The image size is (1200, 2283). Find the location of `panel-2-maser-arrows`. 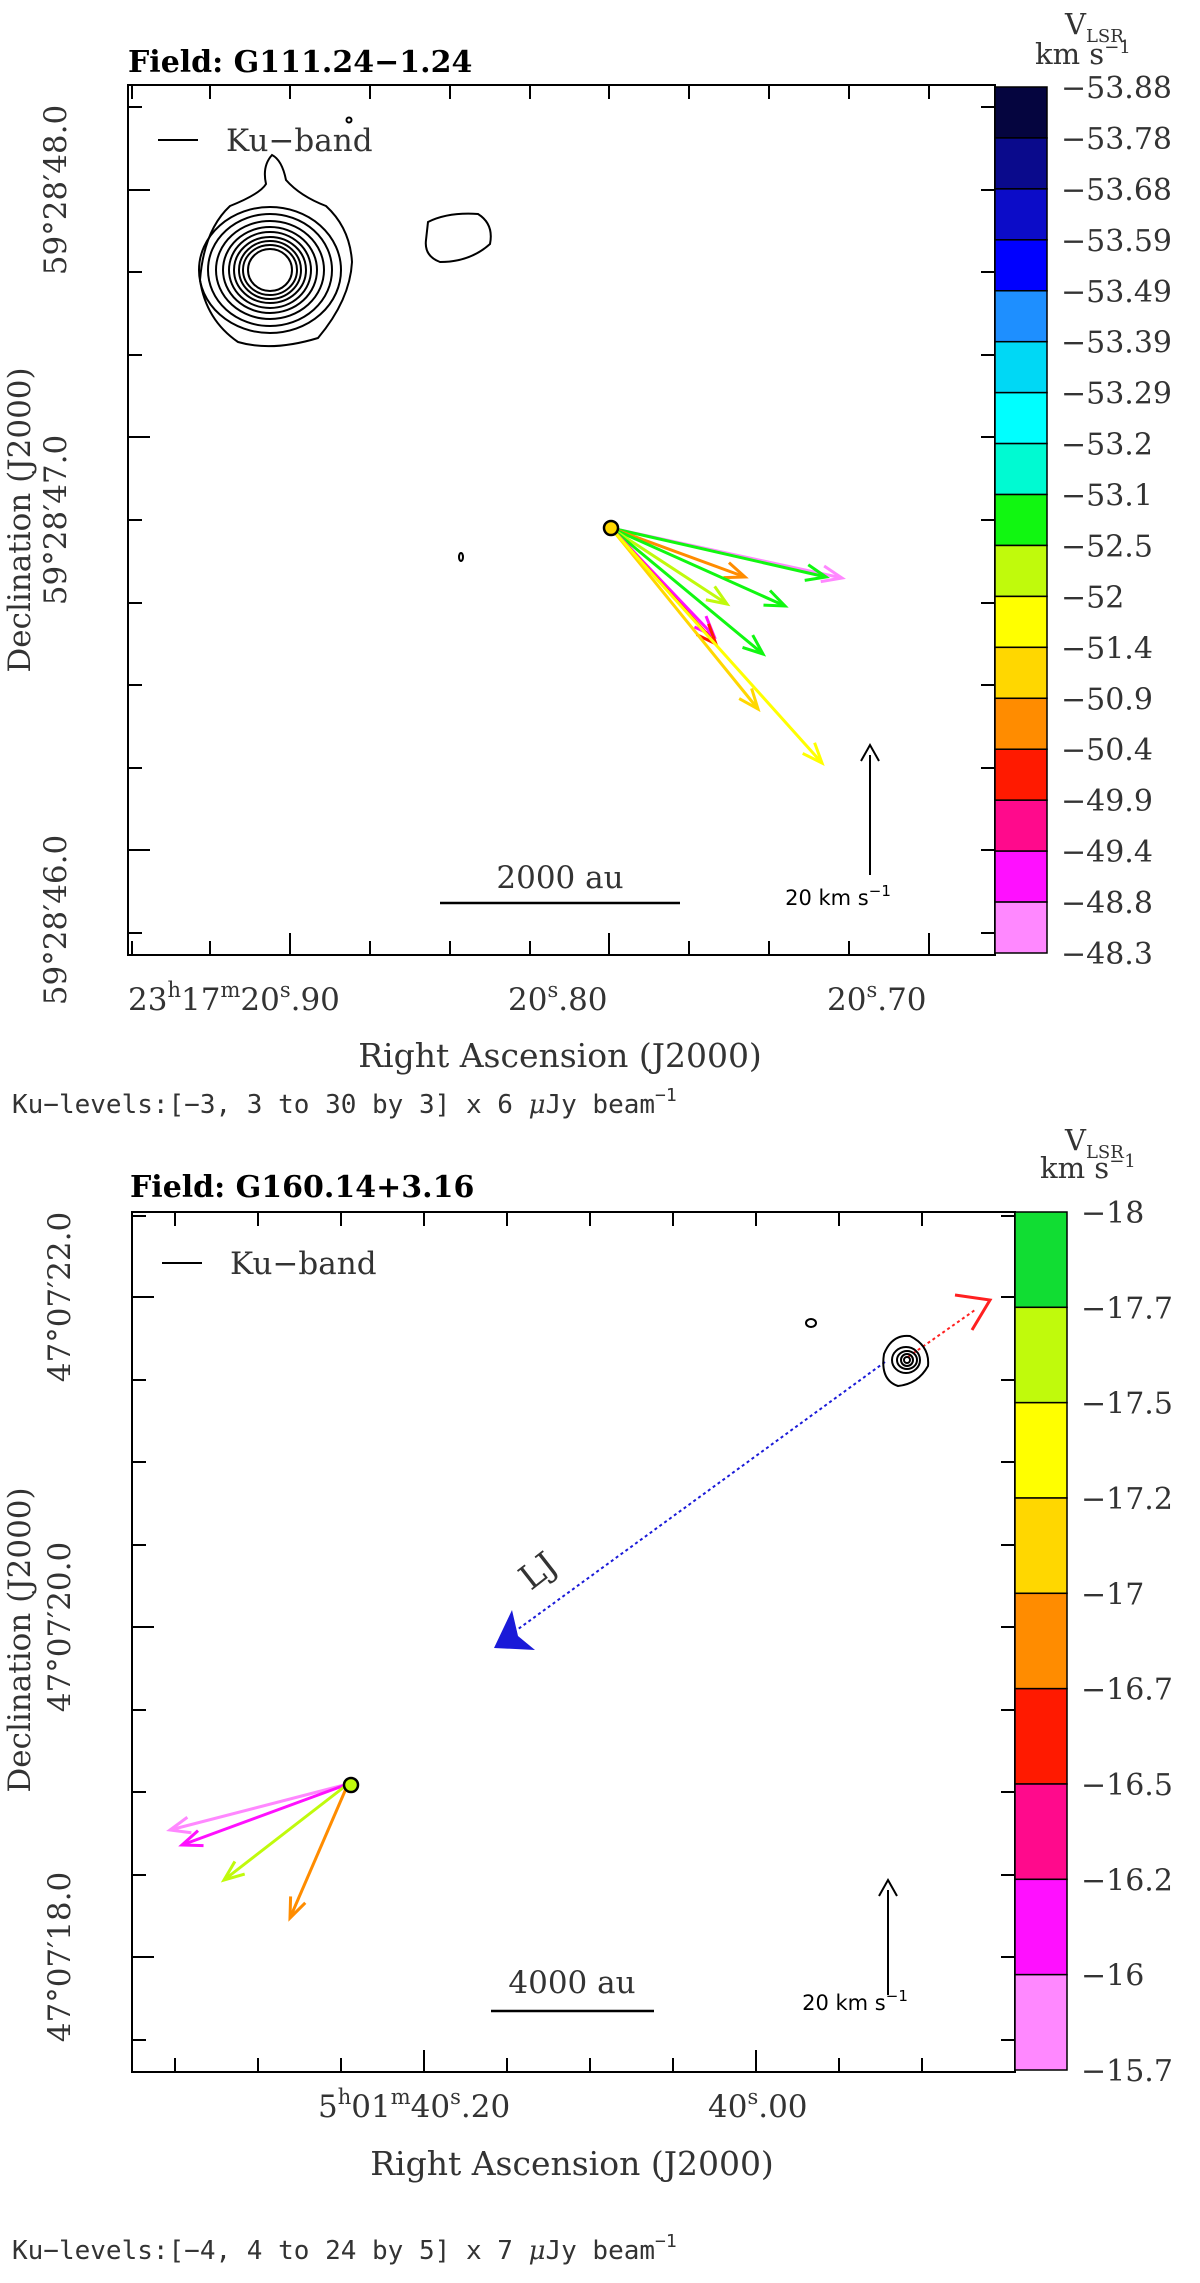

panel-2-maser-arrows is located at coordinates (258, 1852).